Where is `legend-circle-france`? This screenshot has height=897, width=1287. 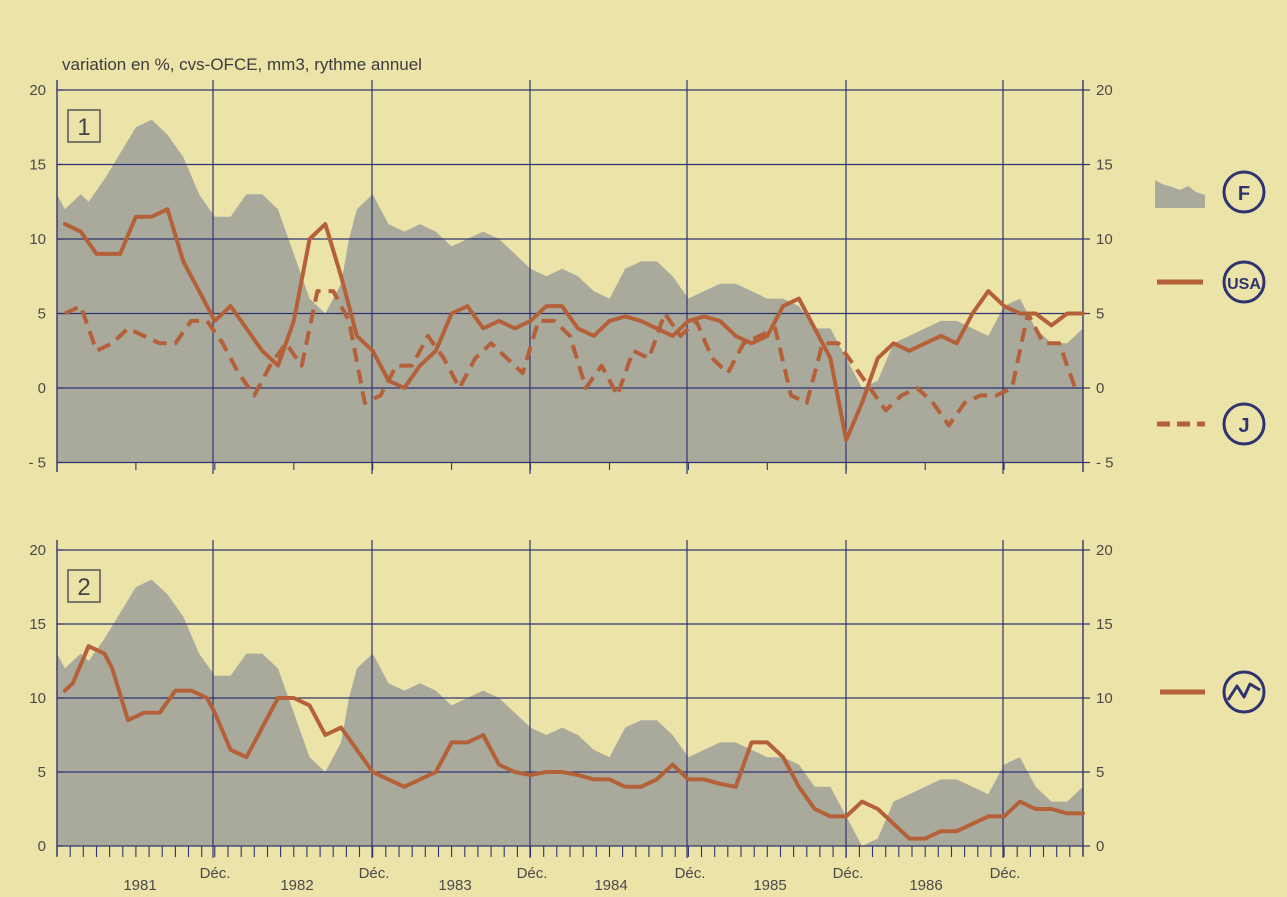
legend-circle-france is located at coordinates (1244, 192).